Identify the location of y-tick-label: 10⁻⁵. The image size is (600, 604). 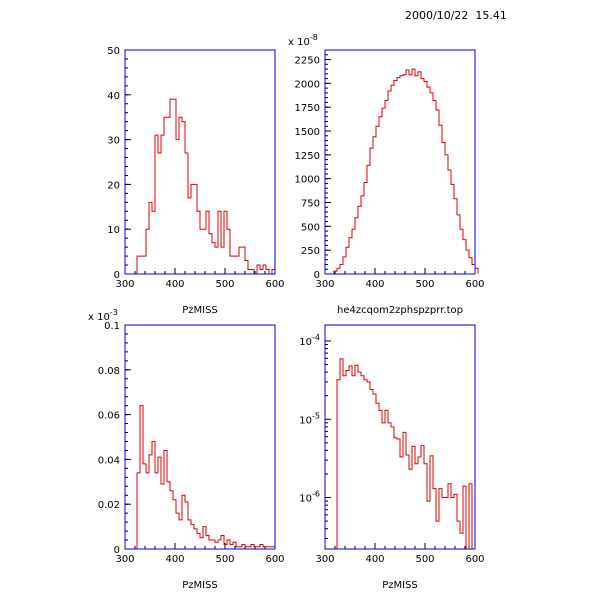
(309, 418).